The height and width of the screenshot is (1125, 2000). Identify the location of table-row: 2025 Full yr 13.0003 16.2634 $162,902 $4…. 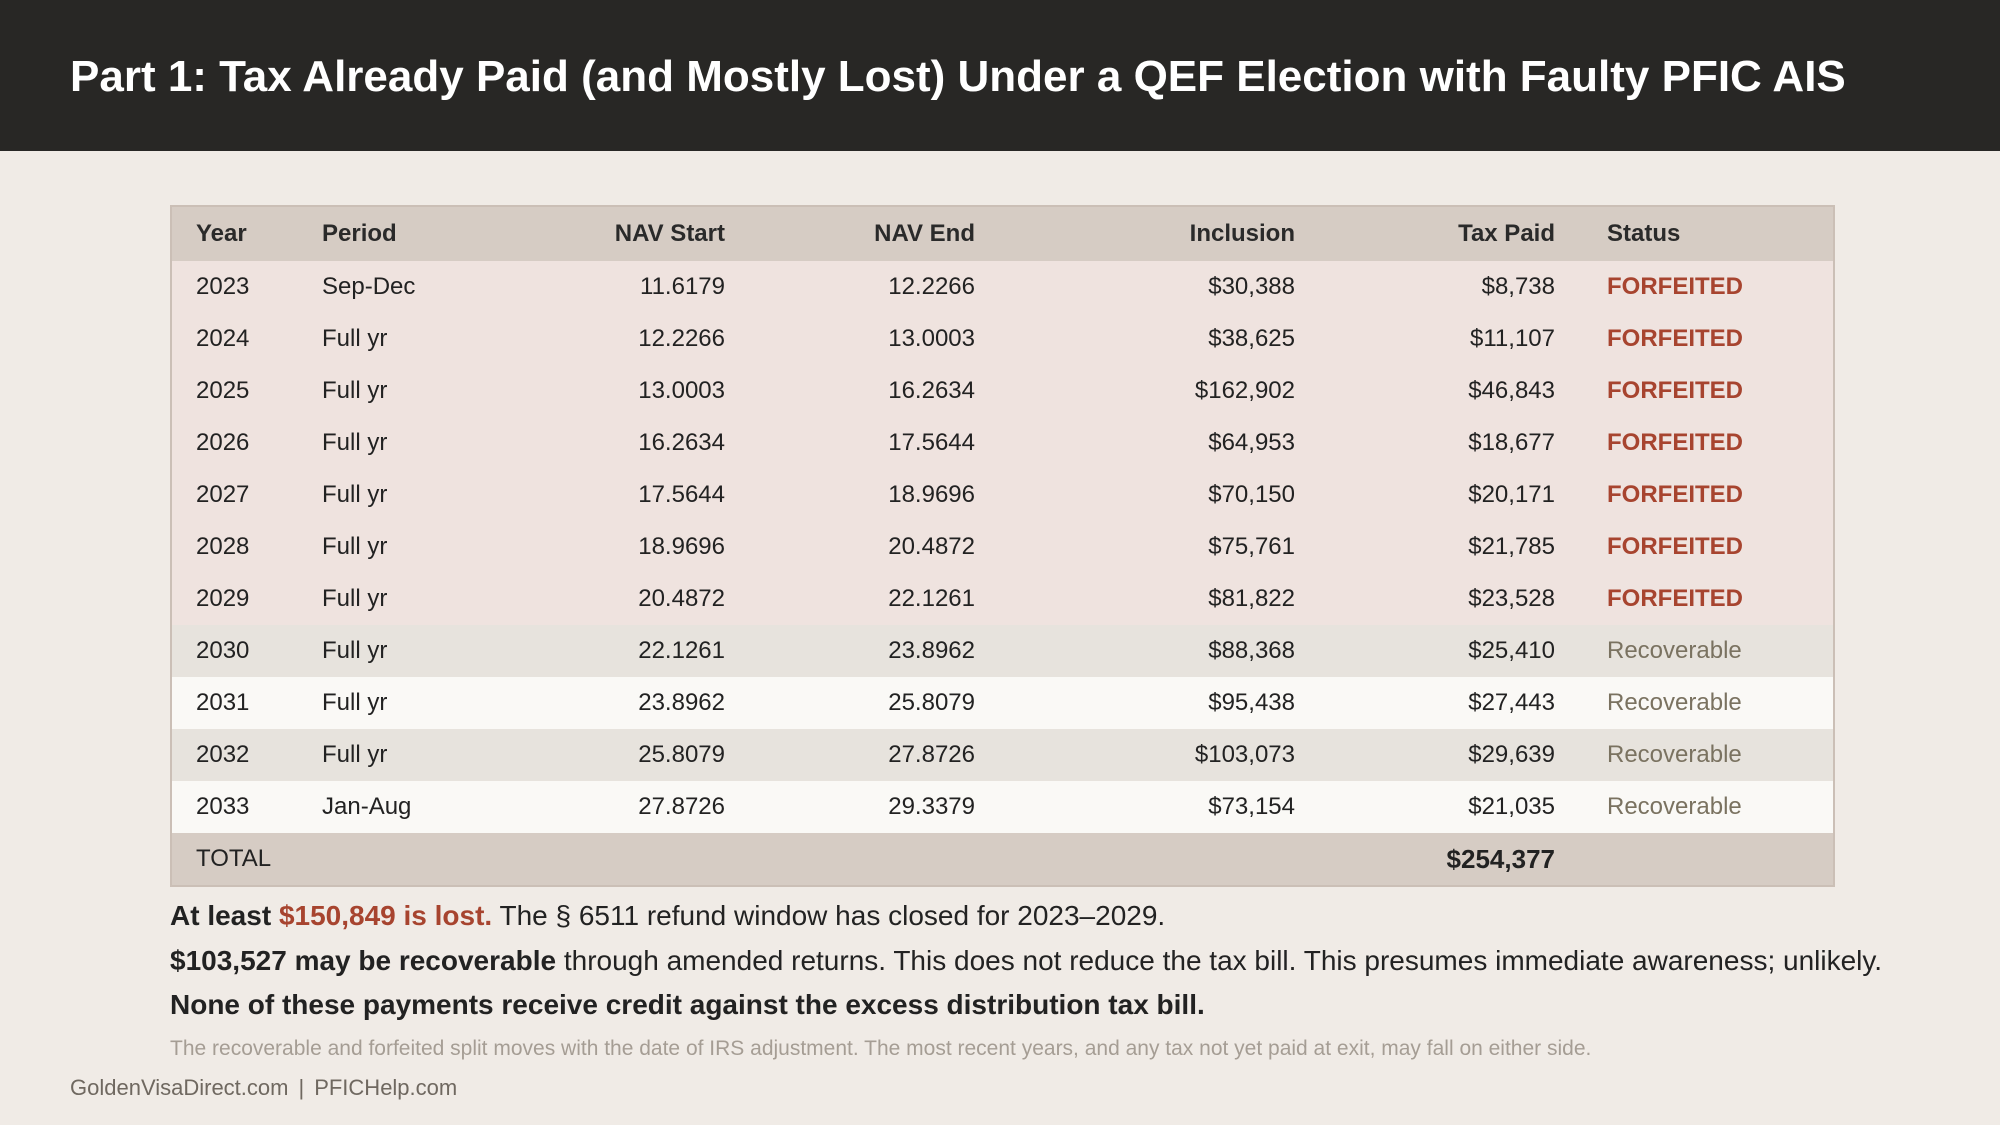
(1002, 391).